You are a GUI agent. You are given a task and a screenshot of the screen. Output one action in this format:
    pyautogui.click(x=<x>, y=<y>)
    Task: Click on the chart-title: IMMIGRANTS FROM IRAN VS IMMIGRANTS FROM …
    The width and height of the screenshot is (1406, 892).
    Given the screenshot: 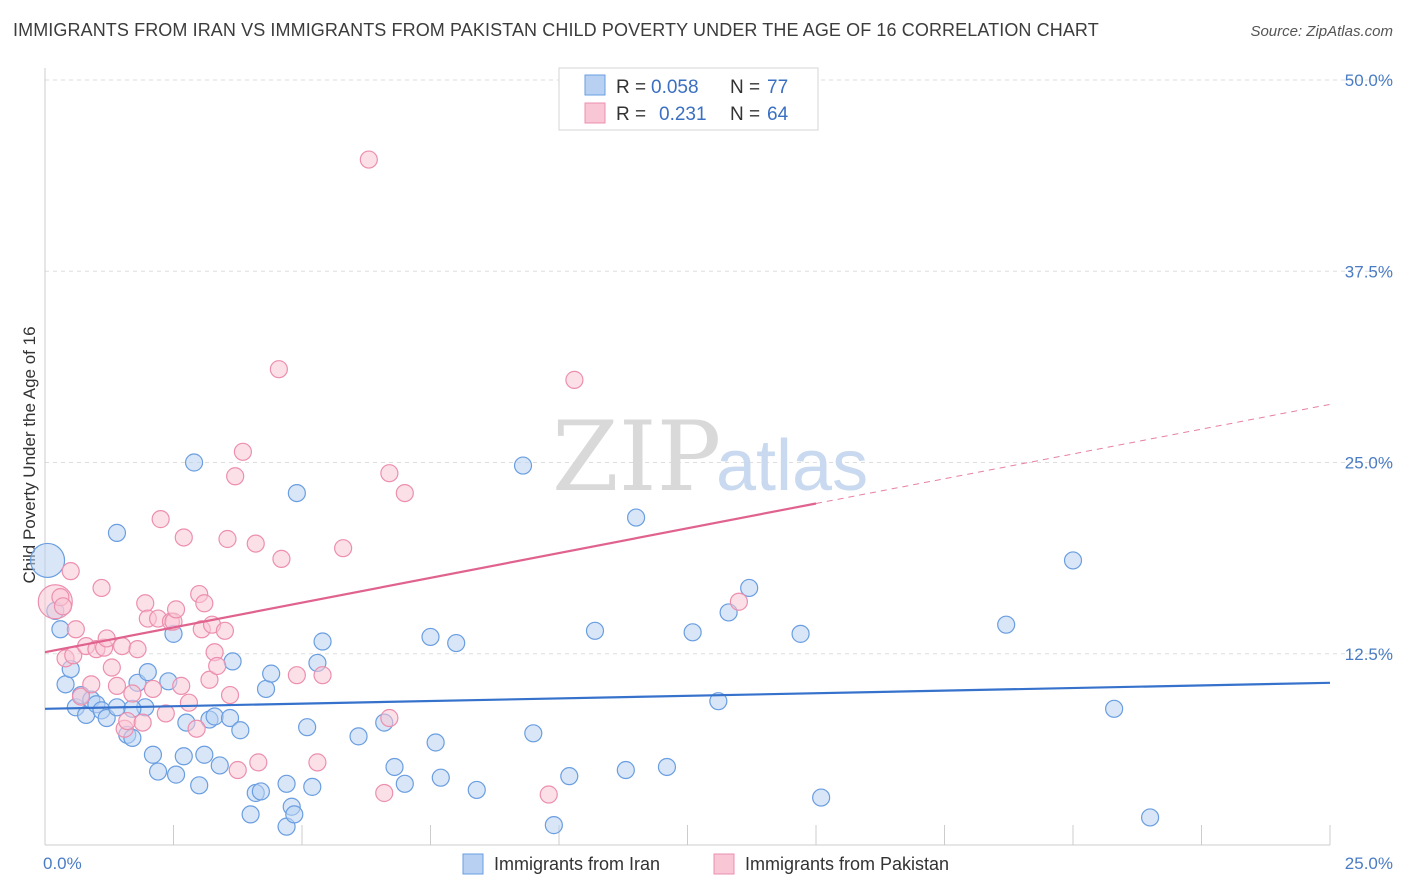 What is the action you would take?
    pyautogui.click(x=556, y=30)
    